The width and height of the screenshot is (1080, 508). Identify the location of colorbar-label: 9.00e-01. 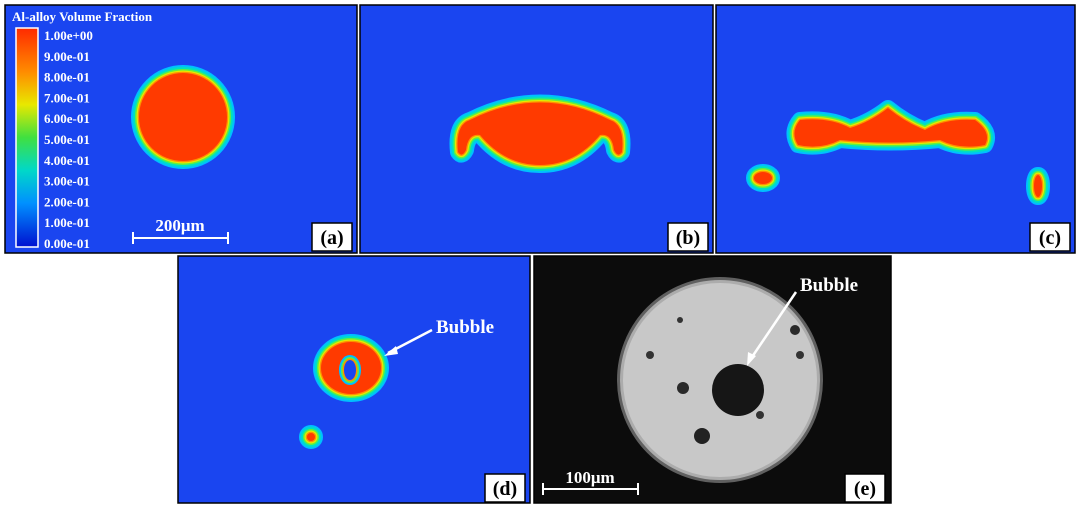
(67, 56).